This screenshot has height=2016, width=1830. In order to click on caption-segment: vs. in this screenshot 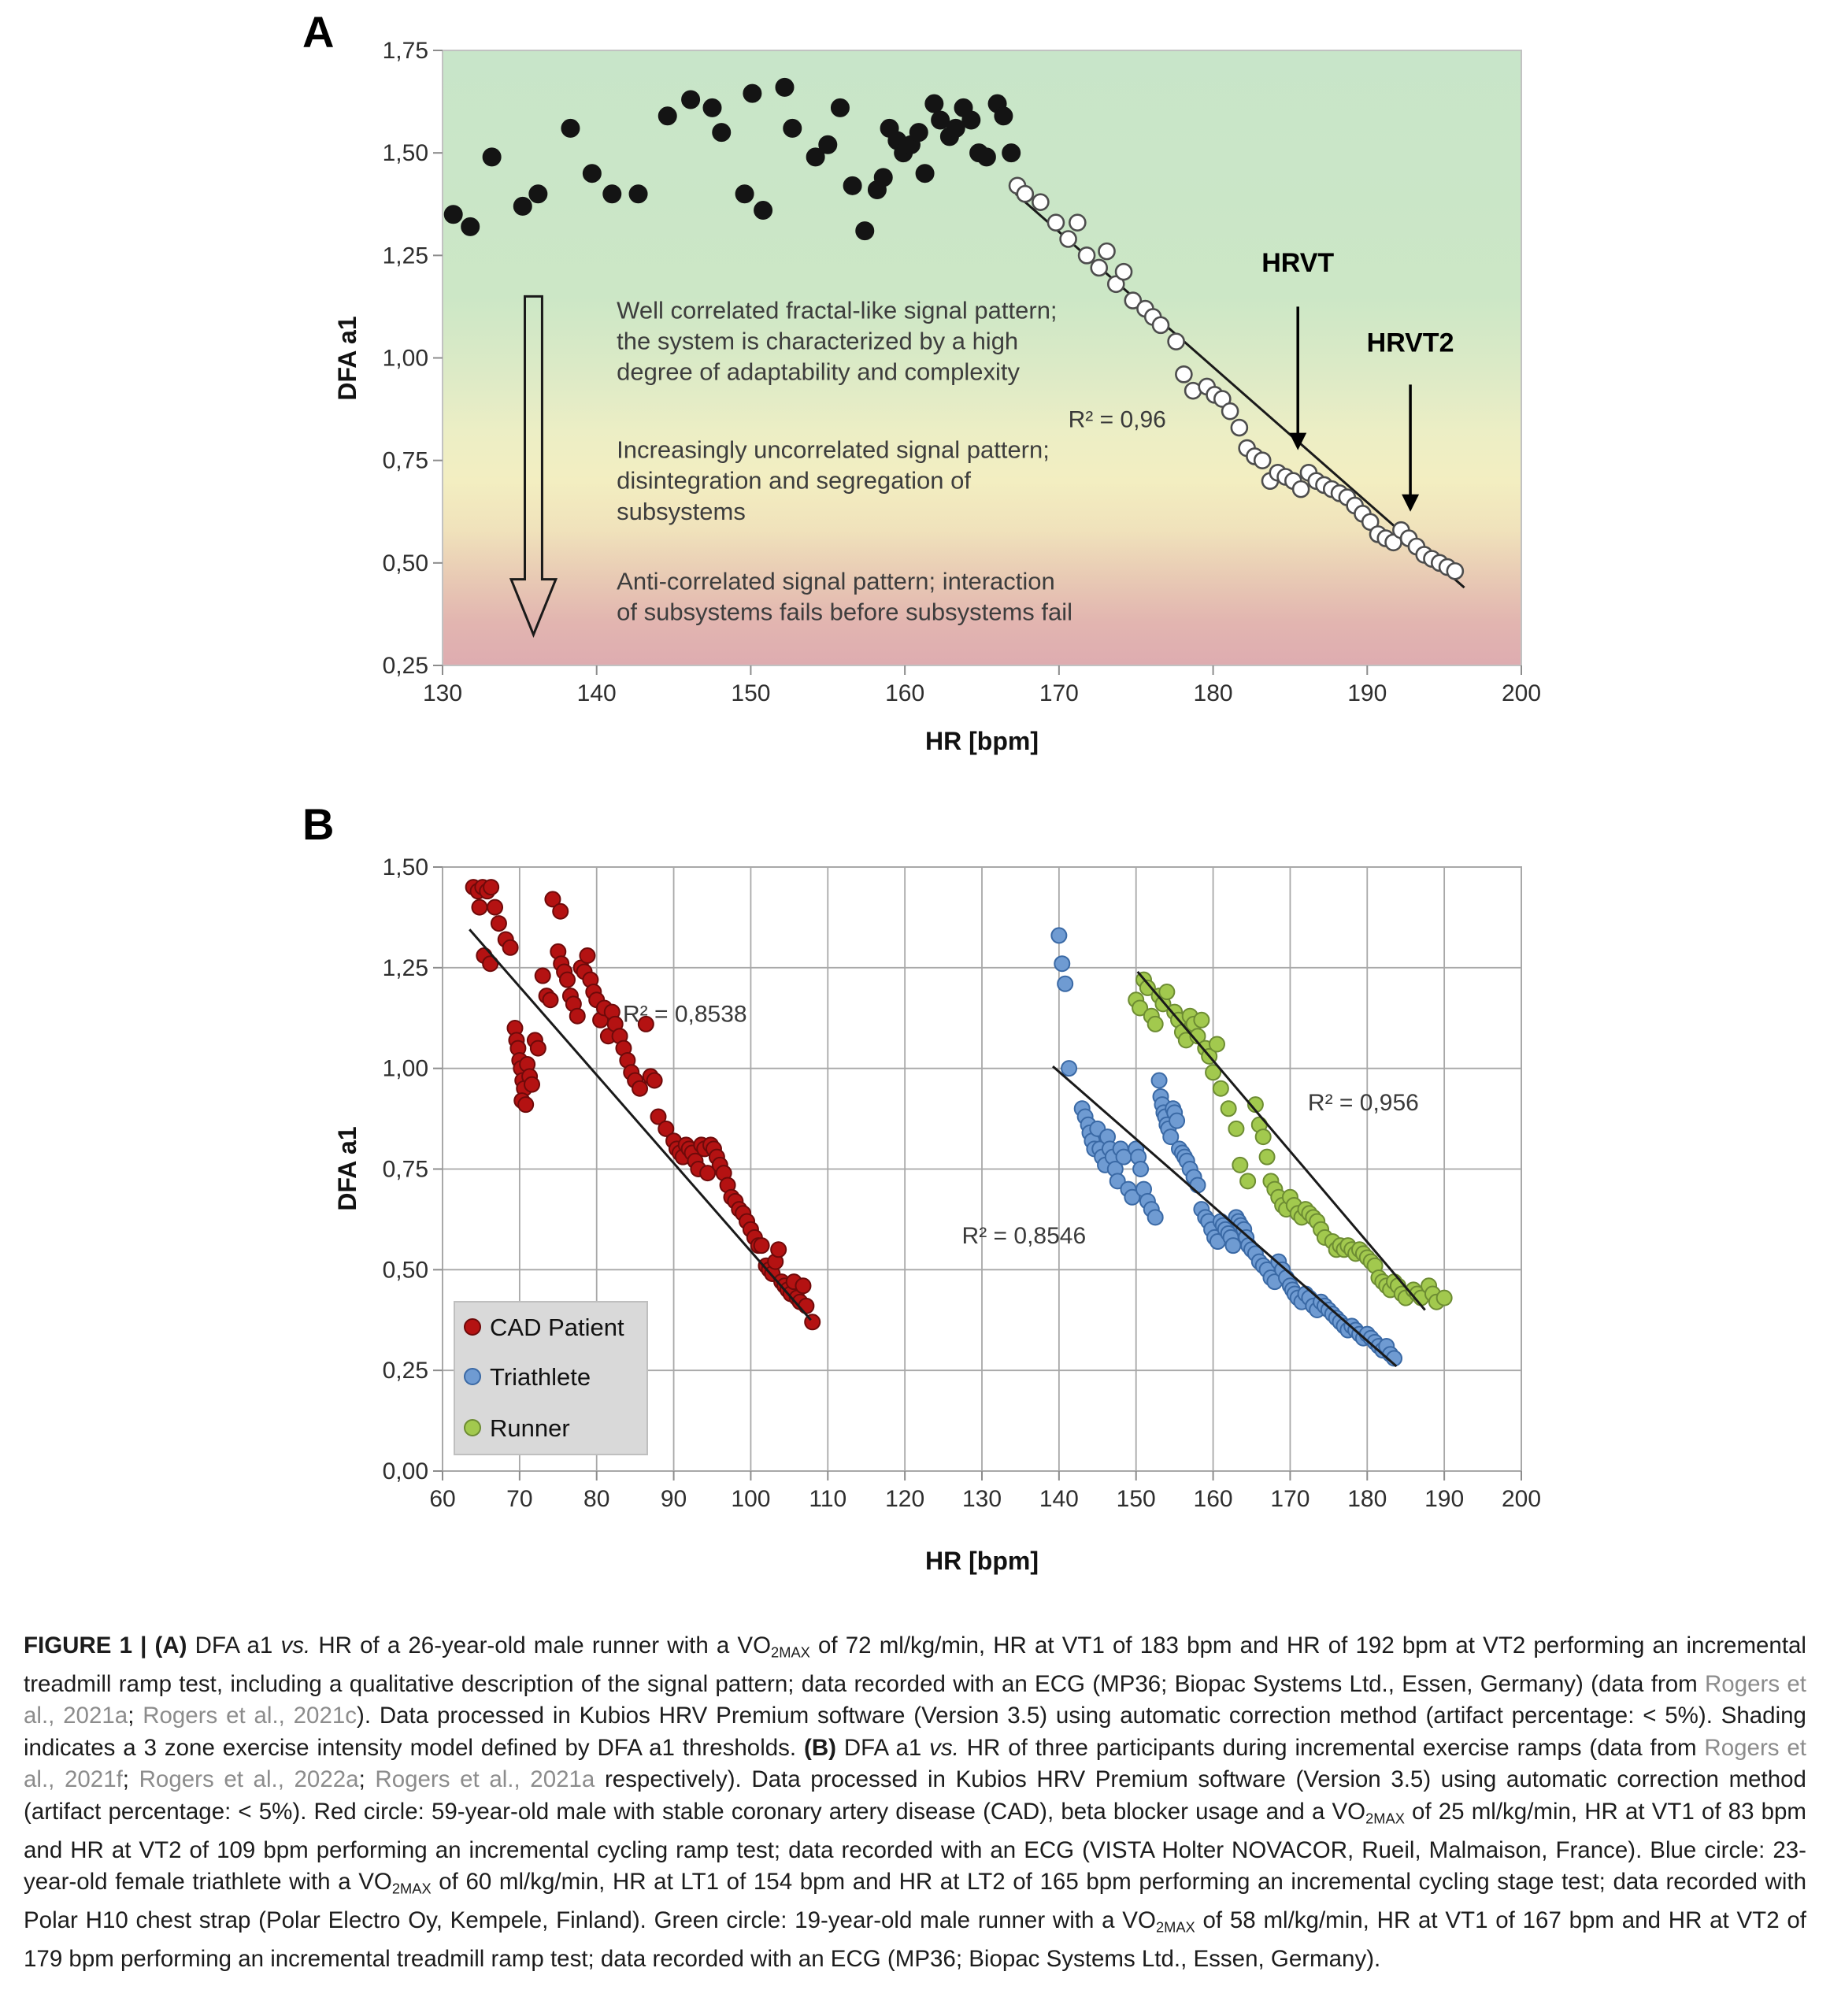, I will do `click(944, 1747)`.